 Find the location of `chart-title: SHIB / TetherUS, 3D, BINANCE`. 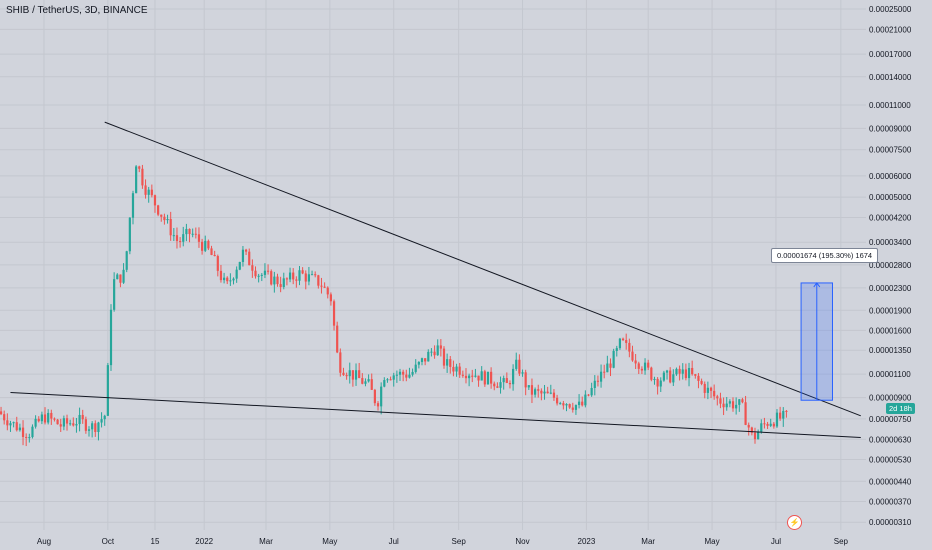

chart-title: SHIB / TetherUS, 3D, BINANCE is located at coordinates (77, 10).